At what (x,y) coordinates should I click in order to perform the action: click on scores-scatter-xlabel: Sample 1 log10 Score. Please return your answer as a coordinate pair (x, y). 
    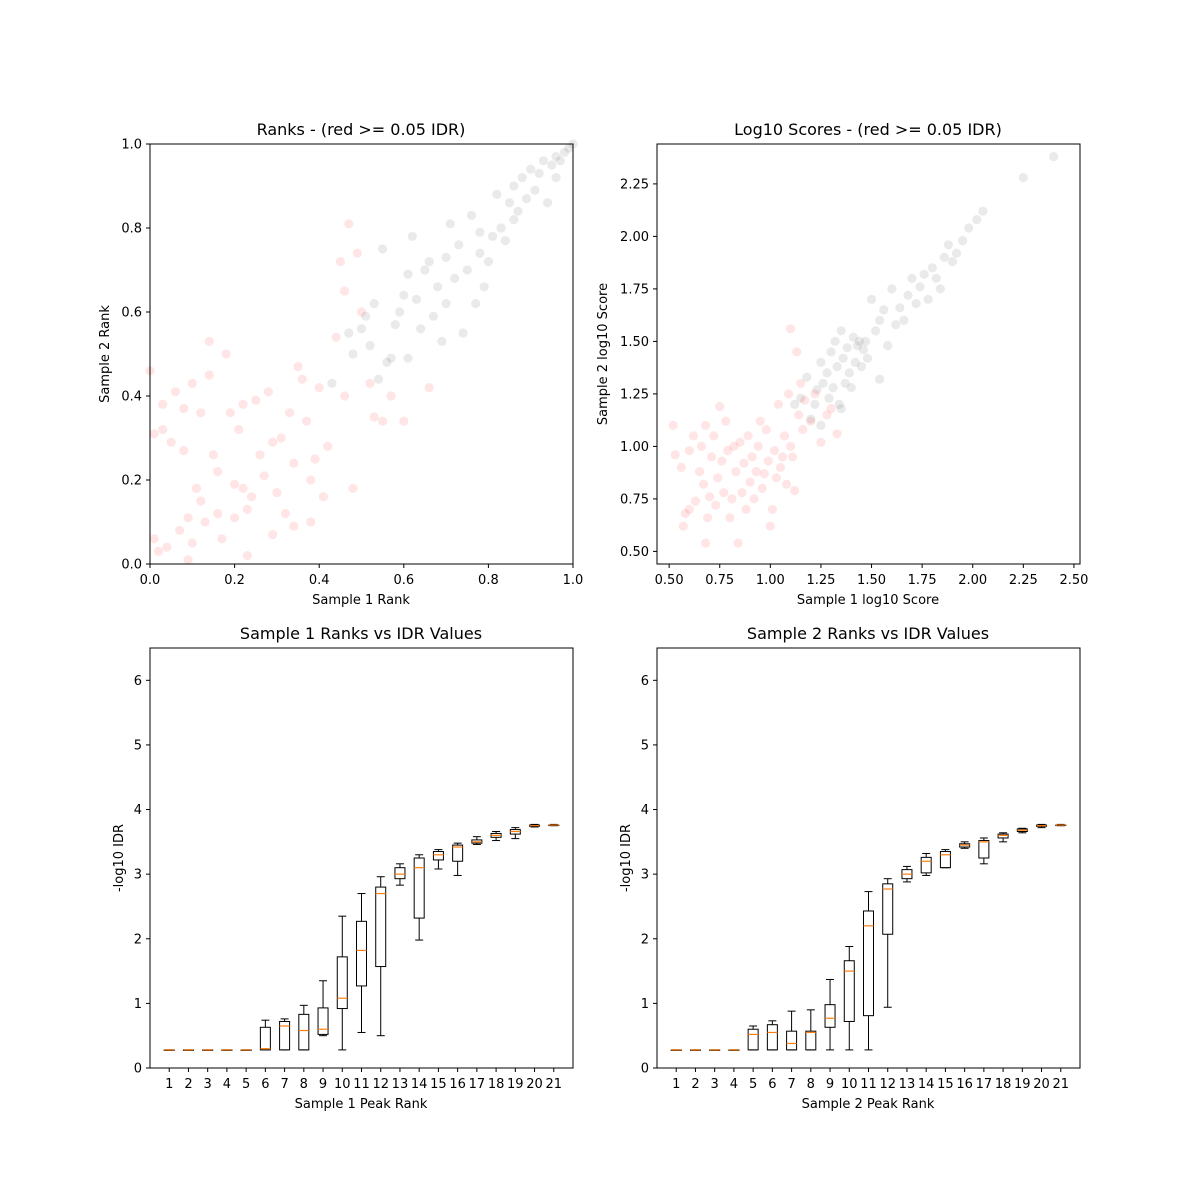
    Looking at the image, I should click on (868, 600).